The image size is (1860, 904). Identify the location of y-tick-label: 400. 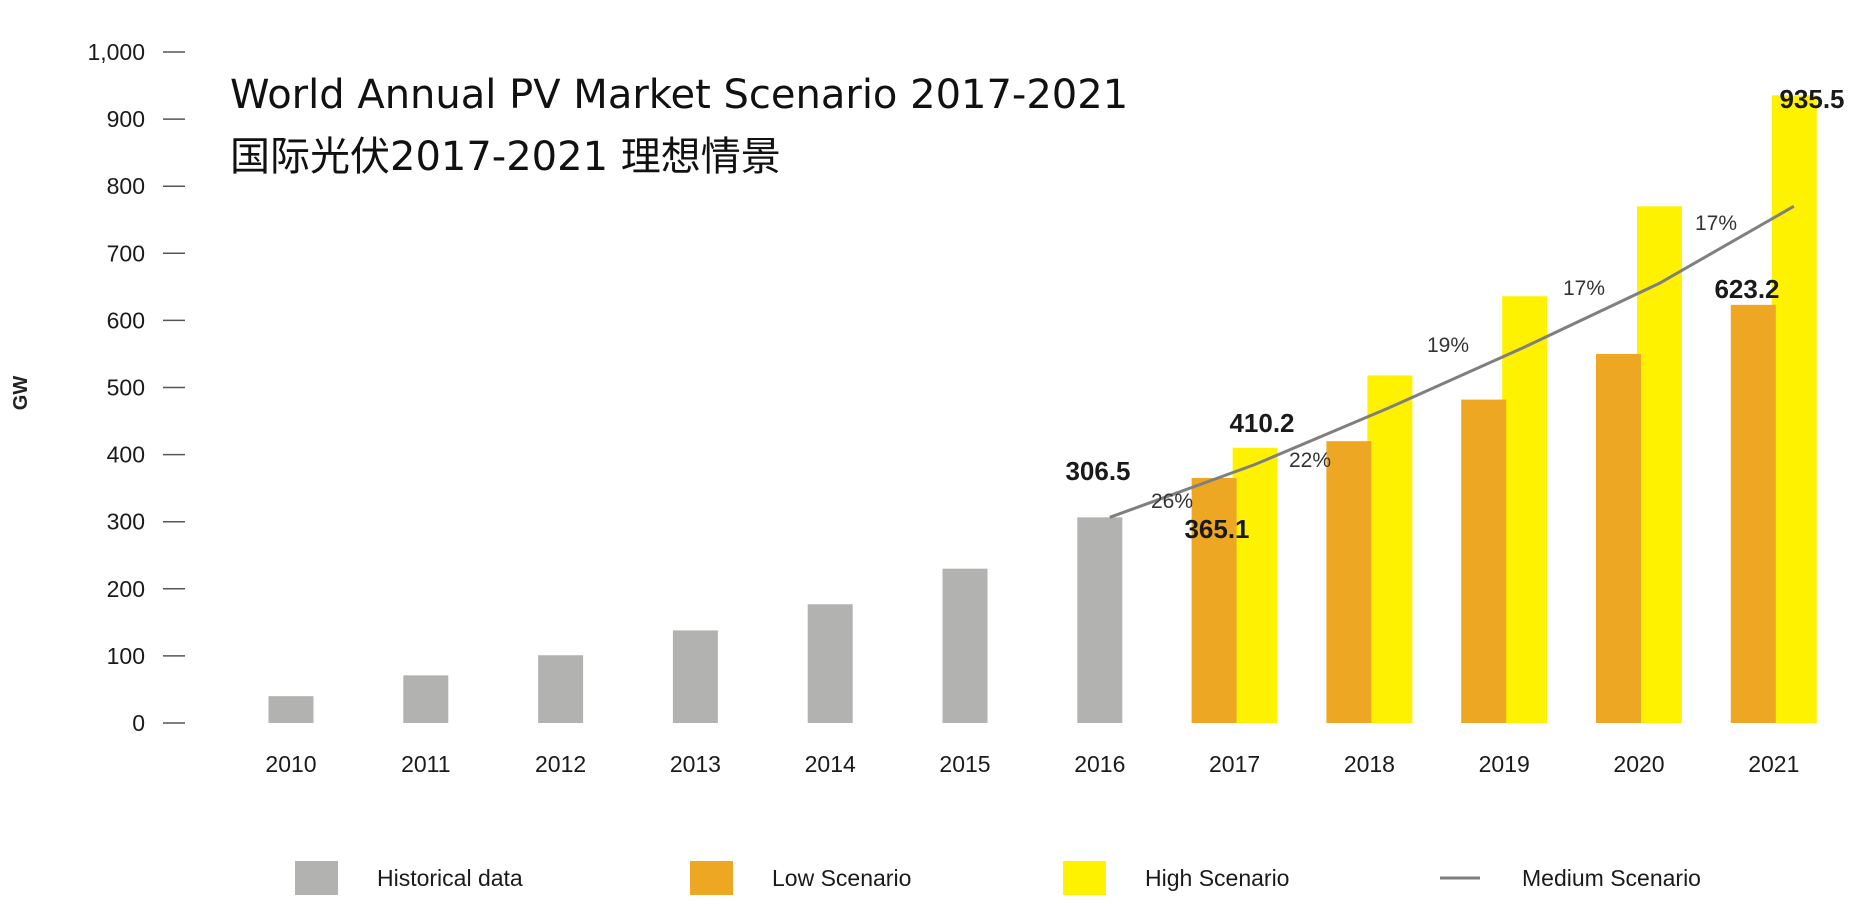
(126, 455).